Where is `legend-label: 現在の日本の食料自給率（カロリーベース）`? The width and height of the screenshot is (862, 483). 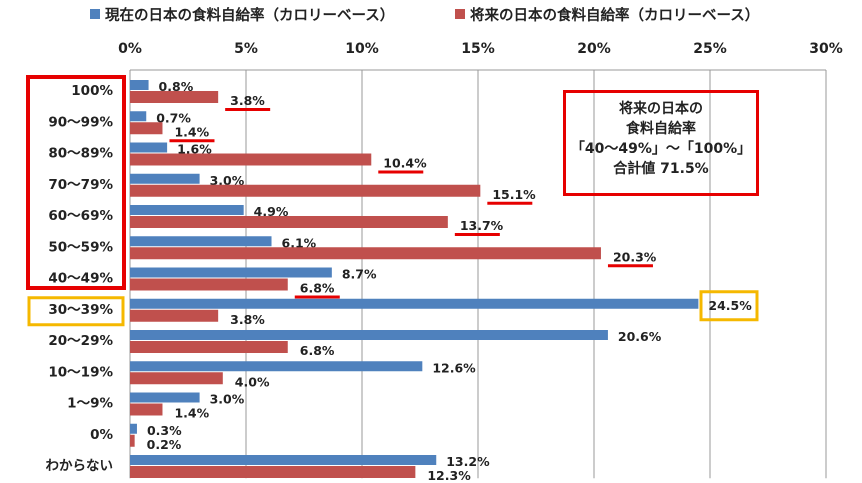
legend-label: 現在の日本の食料自給率（カロリーベース） is located at coordinates (249, 15).